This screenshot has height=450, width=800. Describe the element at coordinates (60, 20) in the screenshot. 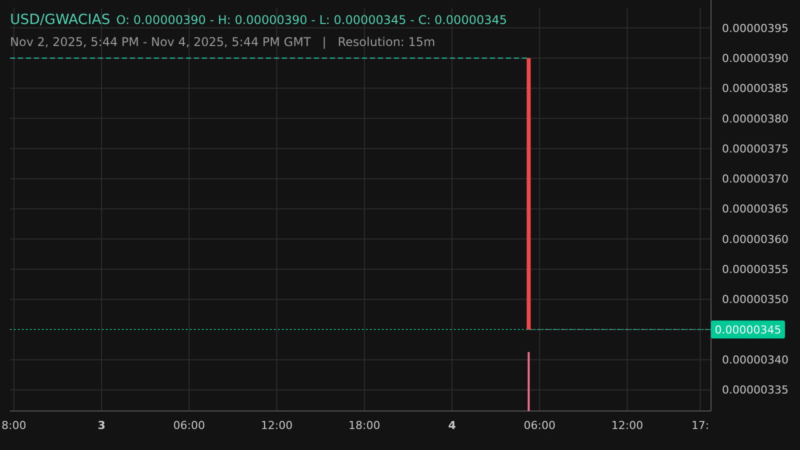

I see `chart-title: USD/GWACIAS` at that location.